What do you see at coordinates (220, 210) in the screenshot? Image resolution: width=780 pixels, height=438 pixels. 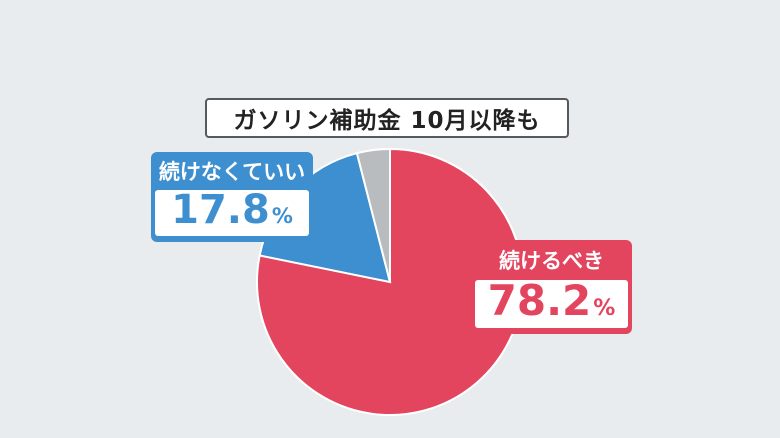 I see `callout-blue-number: 17.8` at bounding box center [220, 210].